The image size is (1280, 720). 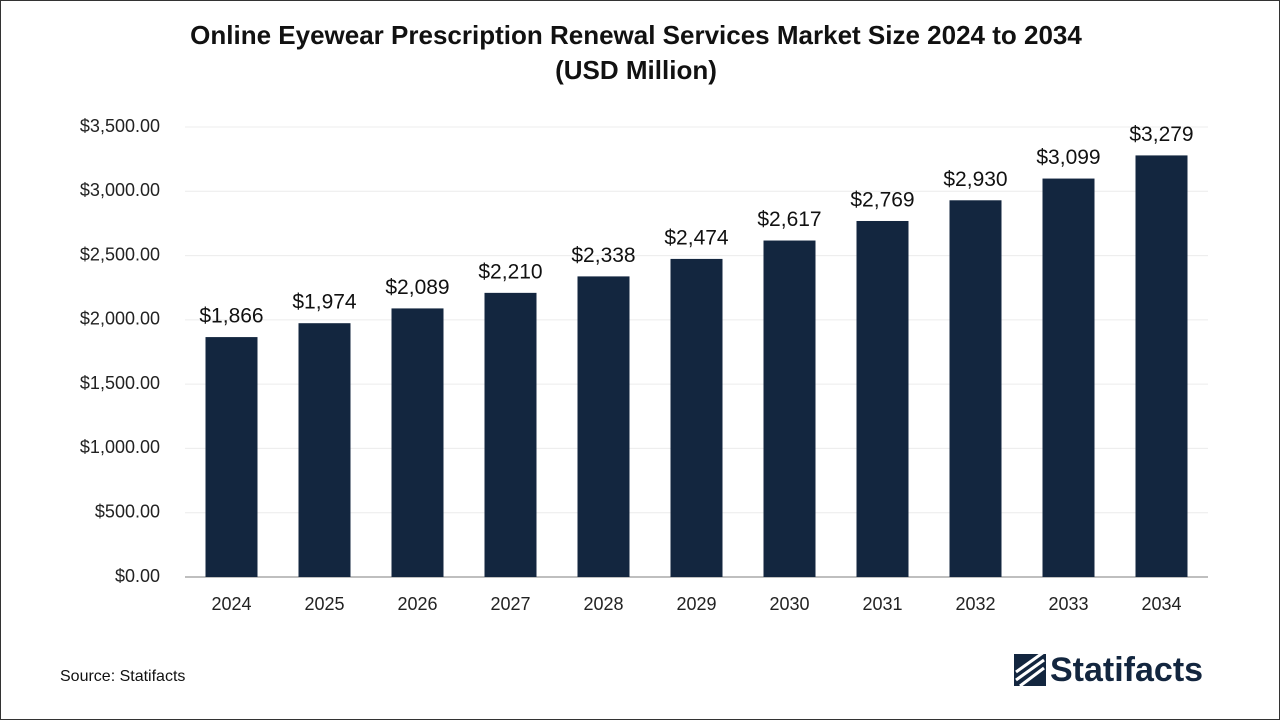 What do you see at coordinates (882, 604) in the screenshot?
I see `x-tick-label: 2031` at bounding box center [882, 604].